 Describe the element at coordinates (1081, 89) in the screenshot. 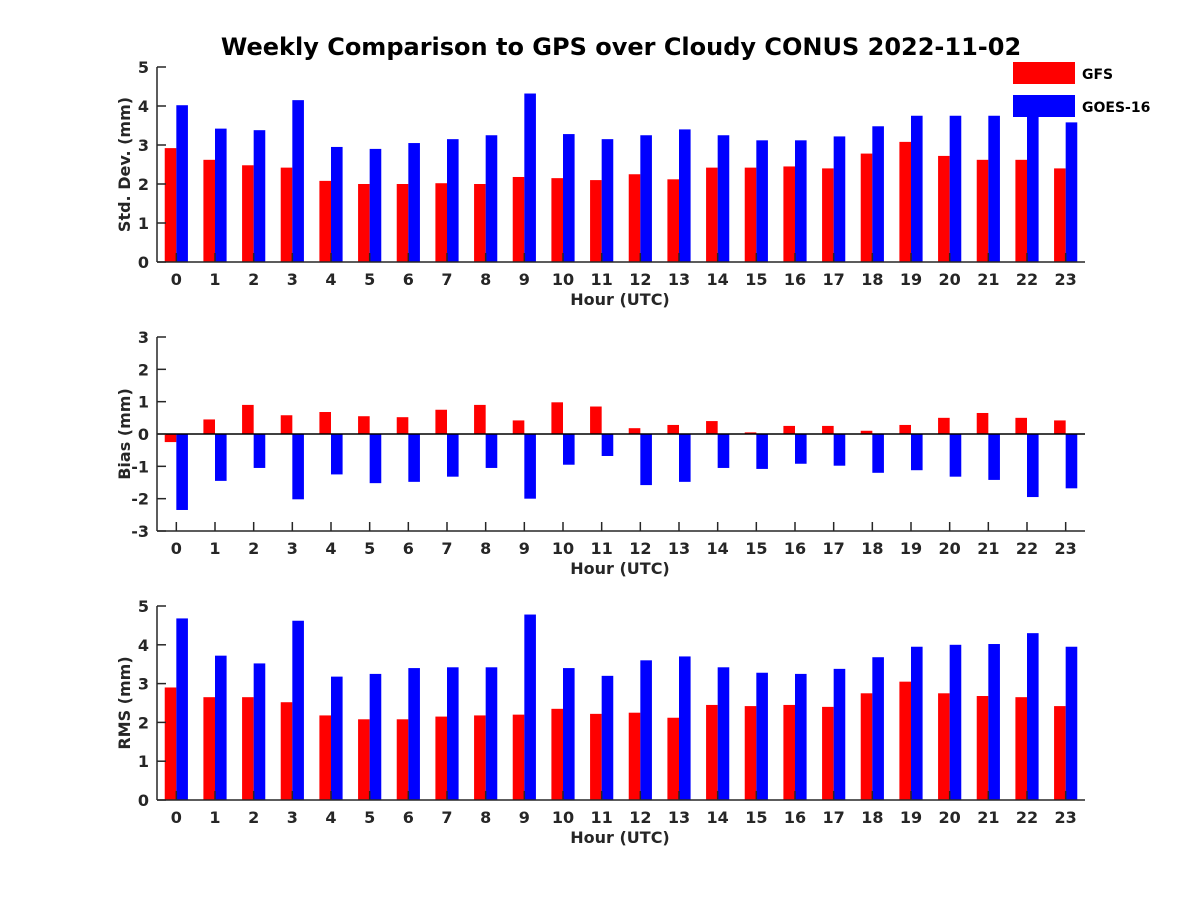

I see `chart-legend: GFS GOES-16` at that location.